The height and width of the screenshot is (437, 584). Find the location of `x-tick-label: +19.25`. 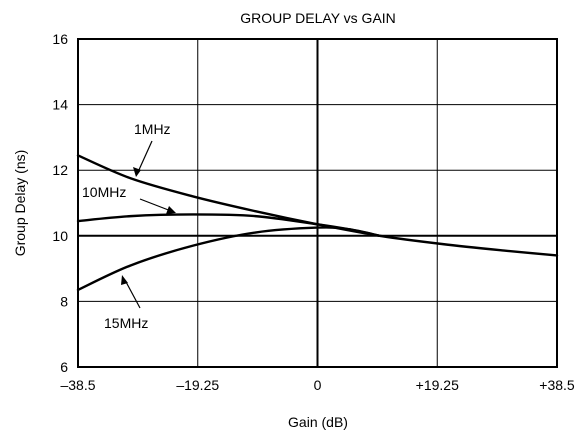

x-tick-label: +19.25 is located at coordinates (437, 385).